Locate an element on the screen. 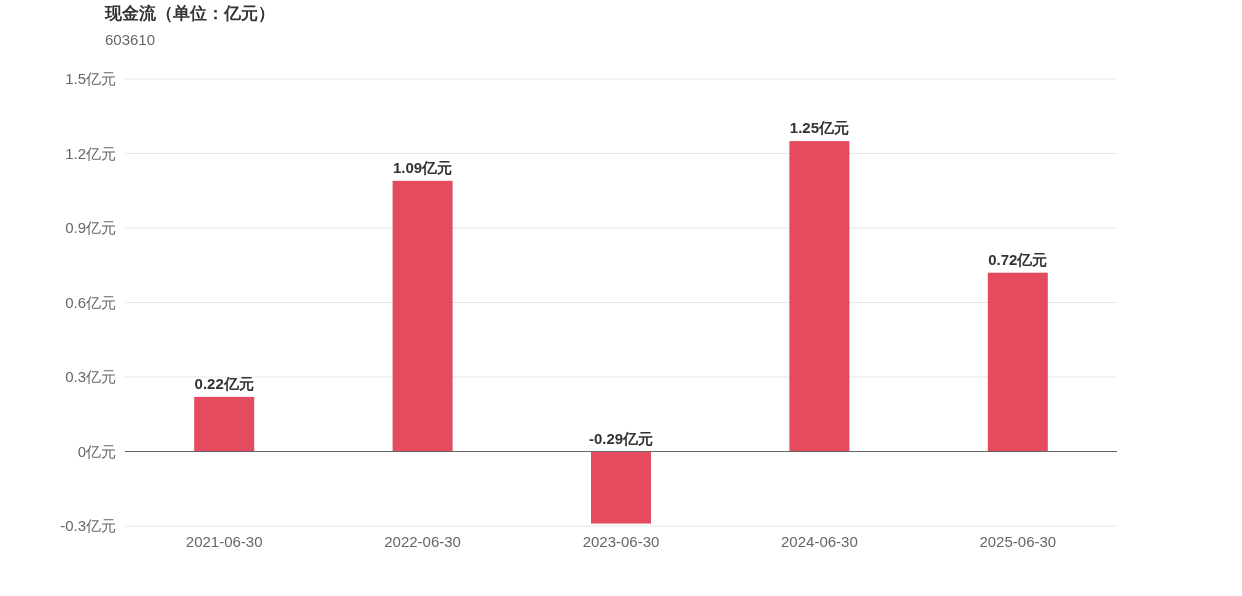  x-tick-label: 2024-06-30 is located at coordinates (819, 541).